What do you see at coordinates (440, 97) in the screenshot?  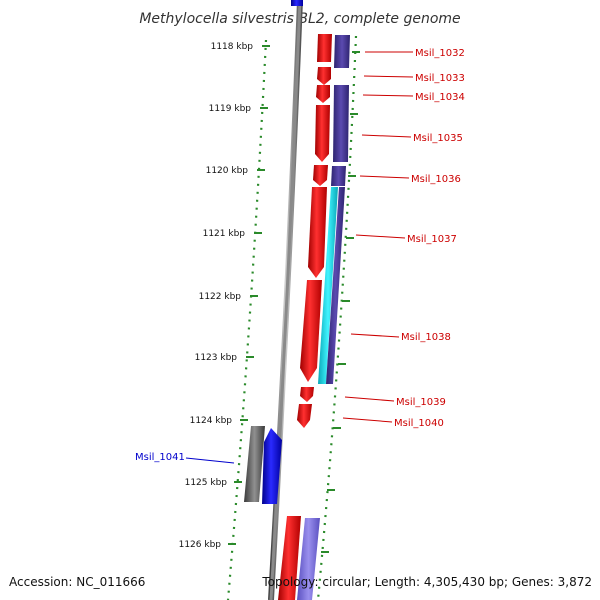 I see `gene-label-msil-1034: Msil_1034` at bounding box center [440, 97].